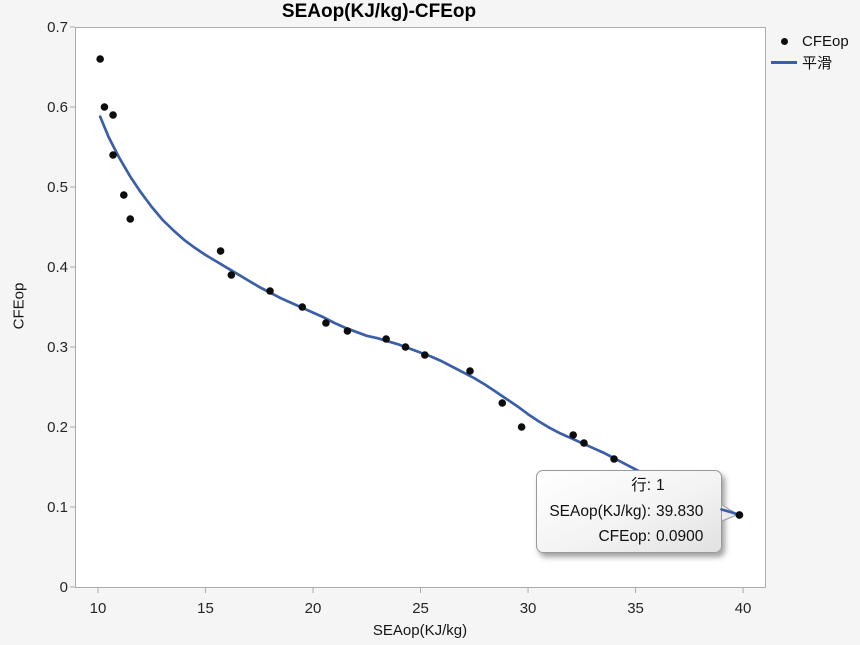 The height and width of the screenshot is (645, 860). I want to click on y-axis-label: CFEop, so click(19, 306).